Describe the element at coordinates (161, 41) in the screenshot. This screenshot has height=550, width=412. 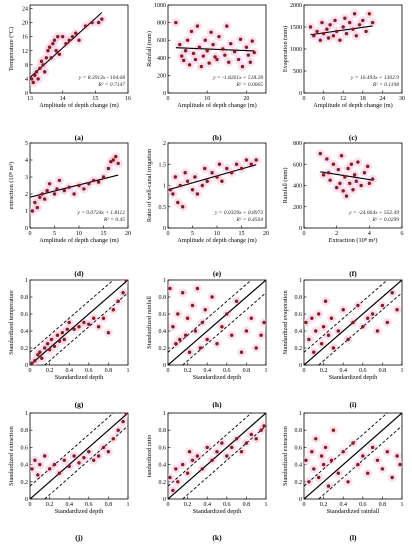
I see `y-tick-label: 600` at that location.